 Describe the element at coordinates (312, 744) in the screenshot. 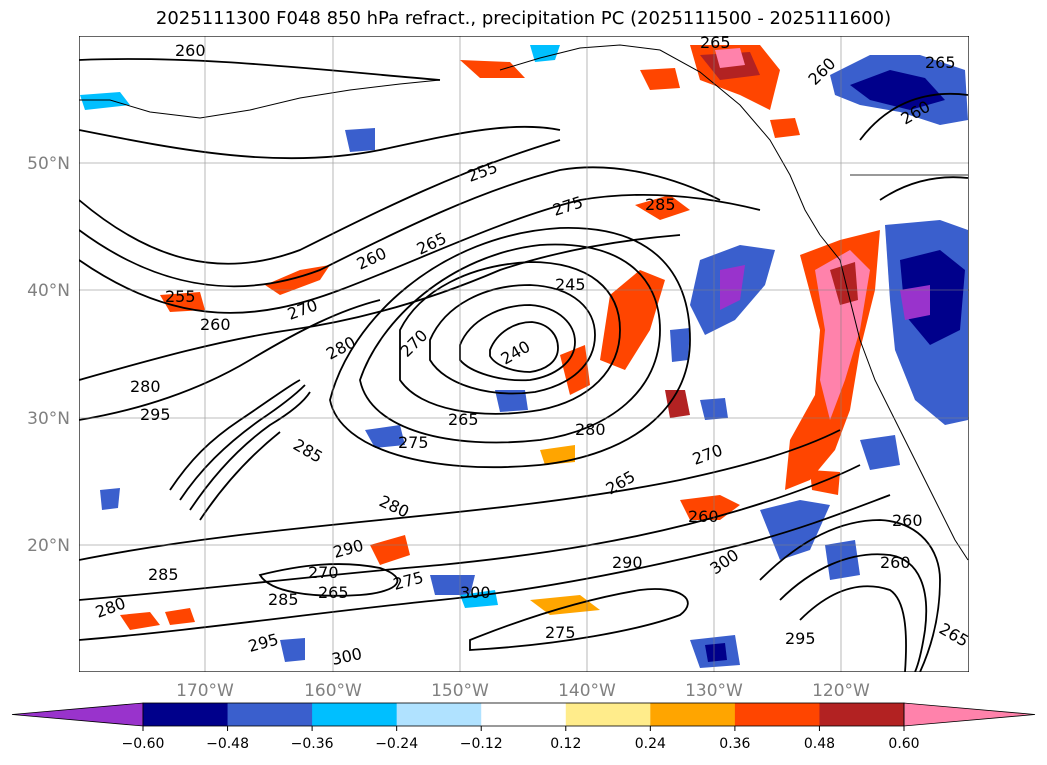

I see `colorbar-tick-label: −0.36` at that location.